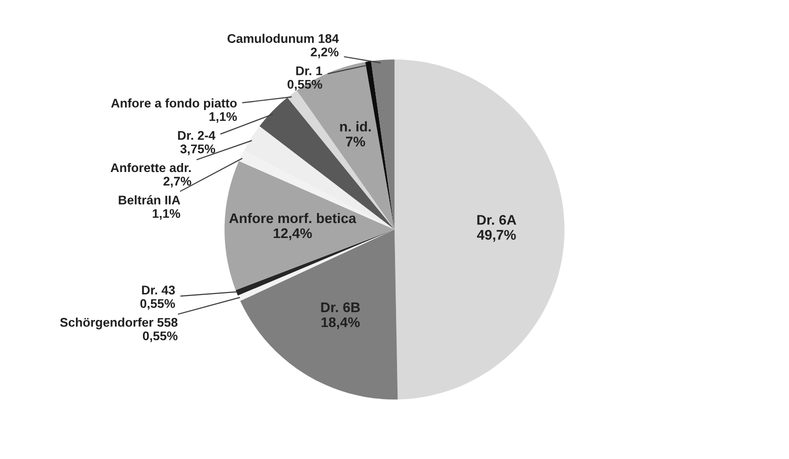  I want to click on slice-label: Dr. 2-4, so click(197, 135).